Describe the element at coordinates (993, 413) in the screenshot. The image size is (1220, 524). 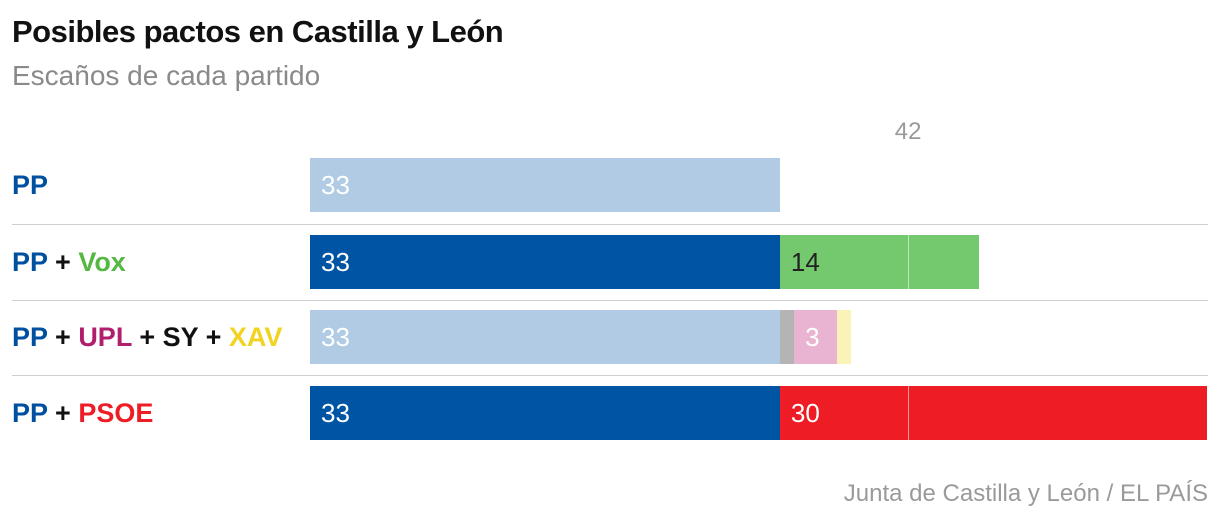
I see `bar-segment-psoe: 30` at that location.